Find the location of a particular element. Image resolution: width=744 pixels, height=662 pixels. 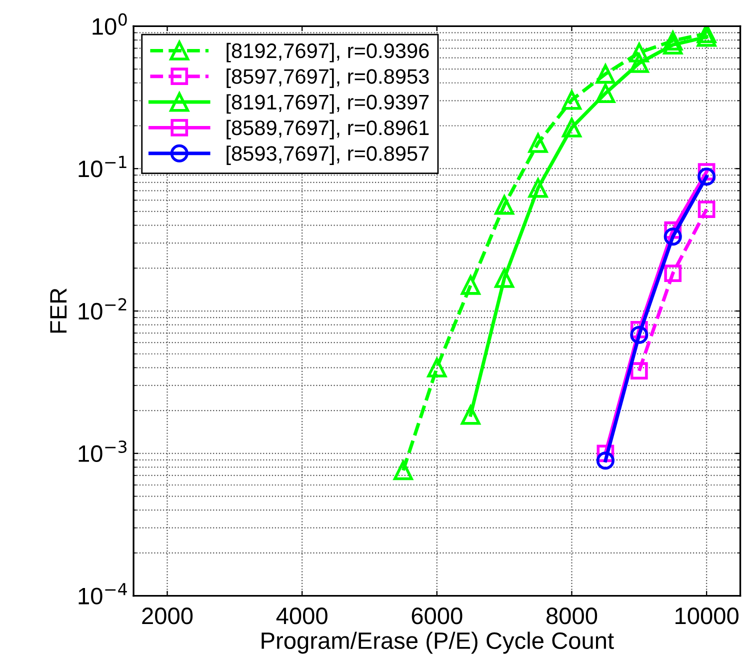

legend-label: [8593,7697], r=0.8957 is located at coordinates (327, 155).